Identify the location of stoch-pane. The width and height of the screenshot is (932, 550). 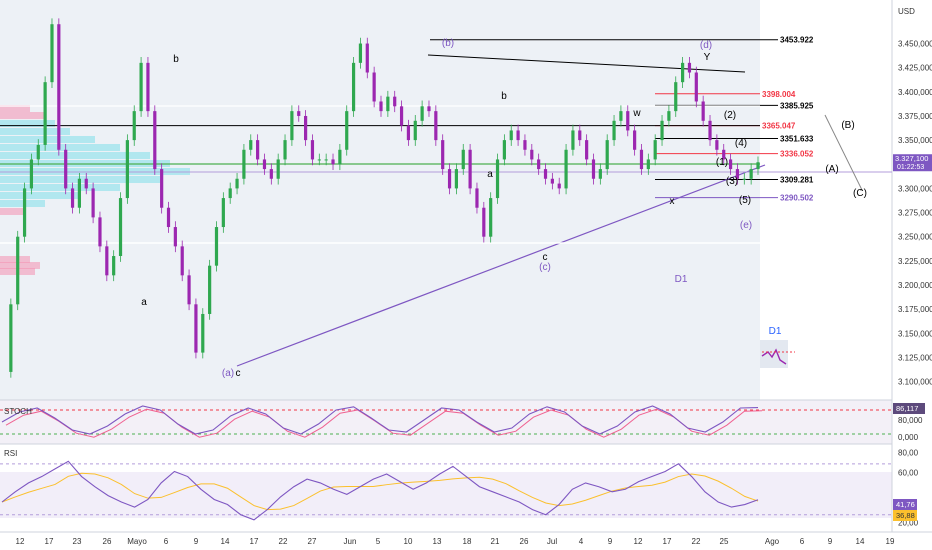
(446, 422).